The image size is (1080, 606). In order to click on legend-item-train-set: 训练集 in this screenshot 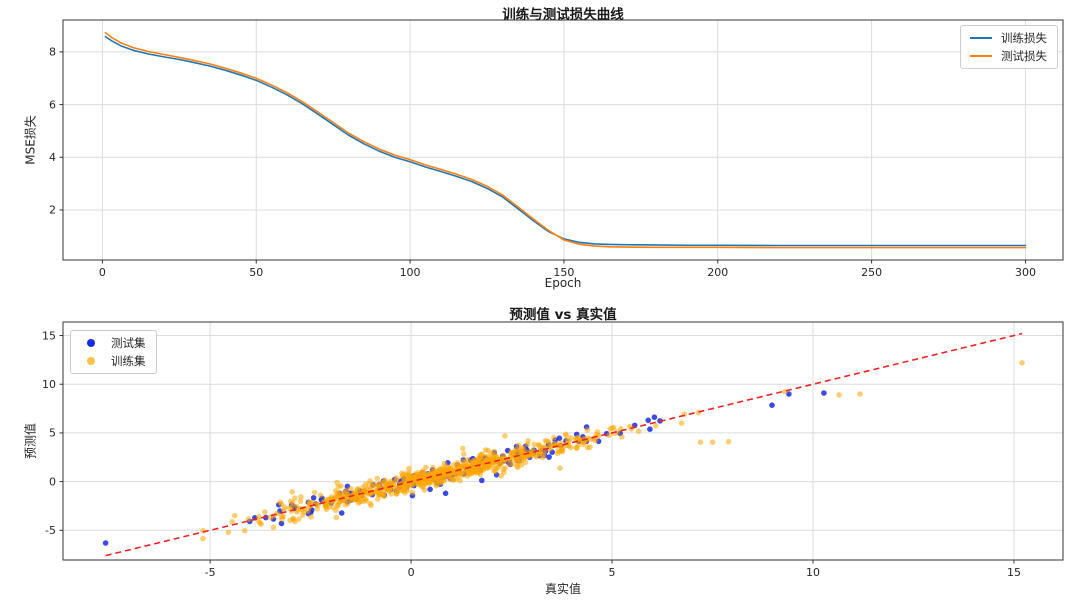, I will do `click(113, 361)`.